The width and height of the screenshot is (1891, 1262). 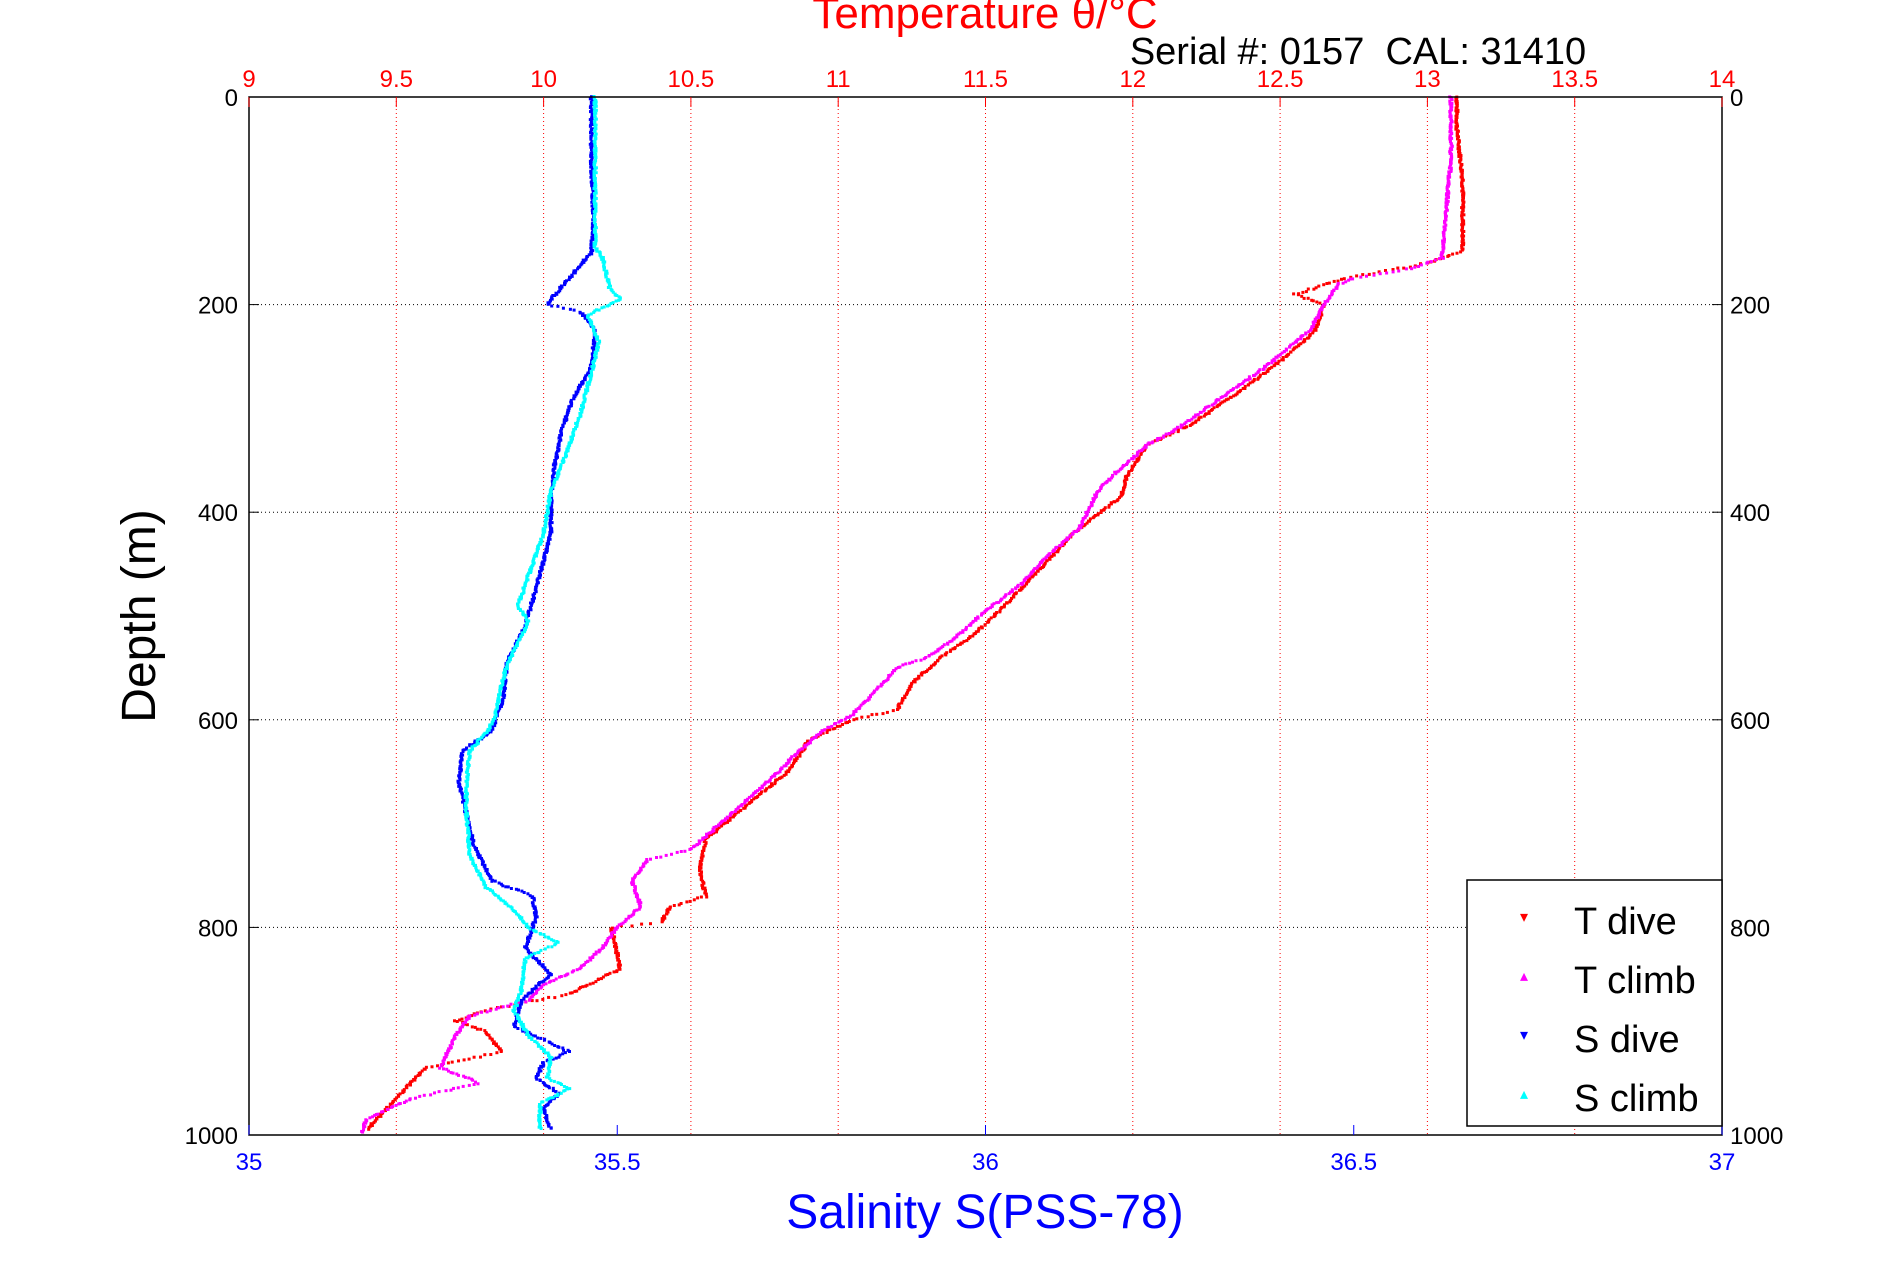 What do you see at coordinates (396, 79) in the screenshot?
I see `temperature-tick-label: 9.5` at bounding box center [396, 79].